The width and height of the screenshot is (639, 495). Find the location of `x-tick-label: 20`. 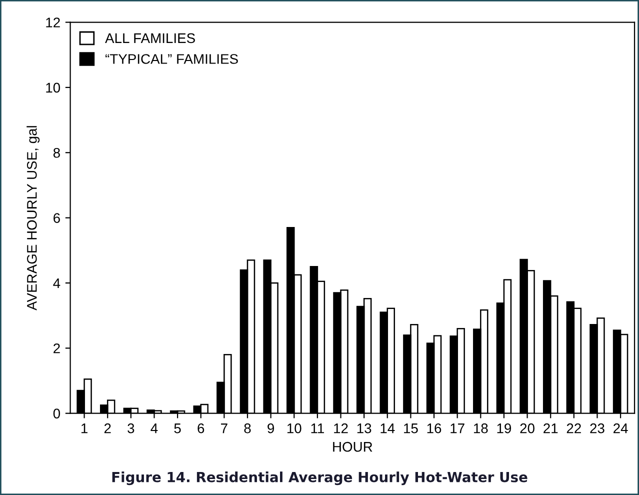

x-tick-label: 20 is located at coordinates (527, 428).